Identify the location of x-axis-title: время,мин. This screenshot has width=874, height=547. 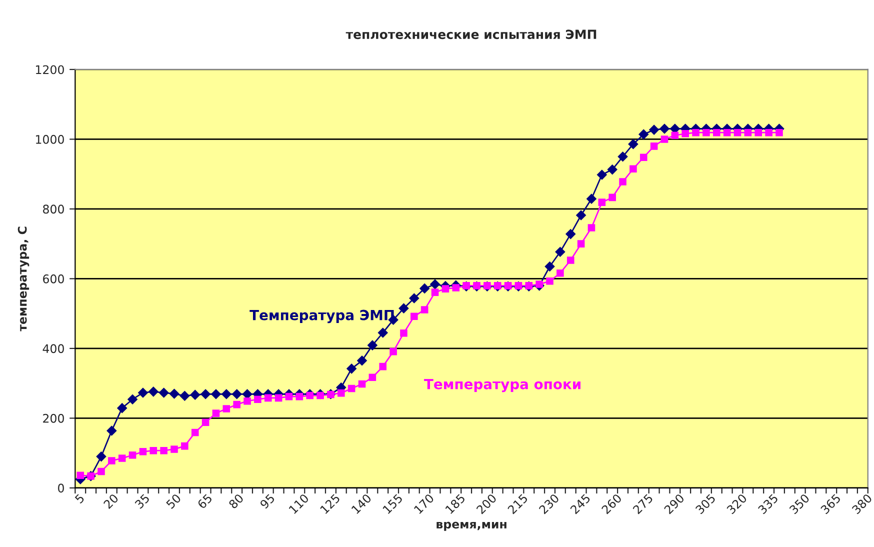
(471, 526).